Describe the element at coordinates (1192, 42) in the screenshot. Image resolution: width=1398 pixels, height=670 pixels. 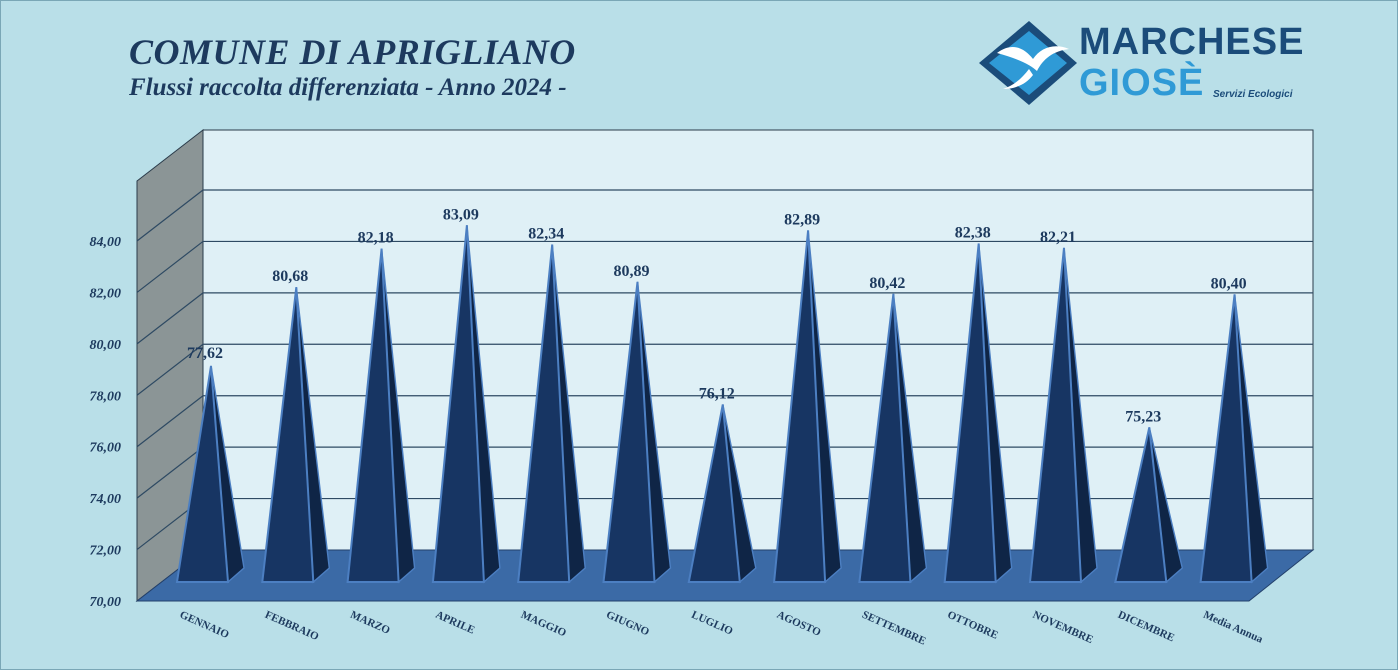
I see `logo-text-line1: MARCHESE` at that location.